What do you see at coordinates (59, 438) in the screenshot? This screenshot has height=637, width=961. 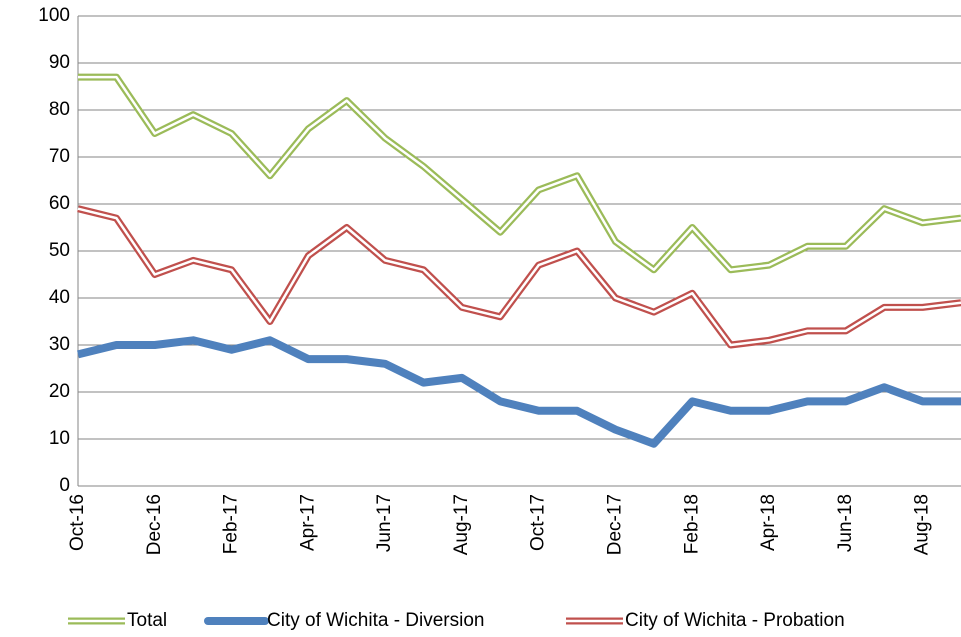 I see `y-tick-label: 10` at bounding box center [59, 438].